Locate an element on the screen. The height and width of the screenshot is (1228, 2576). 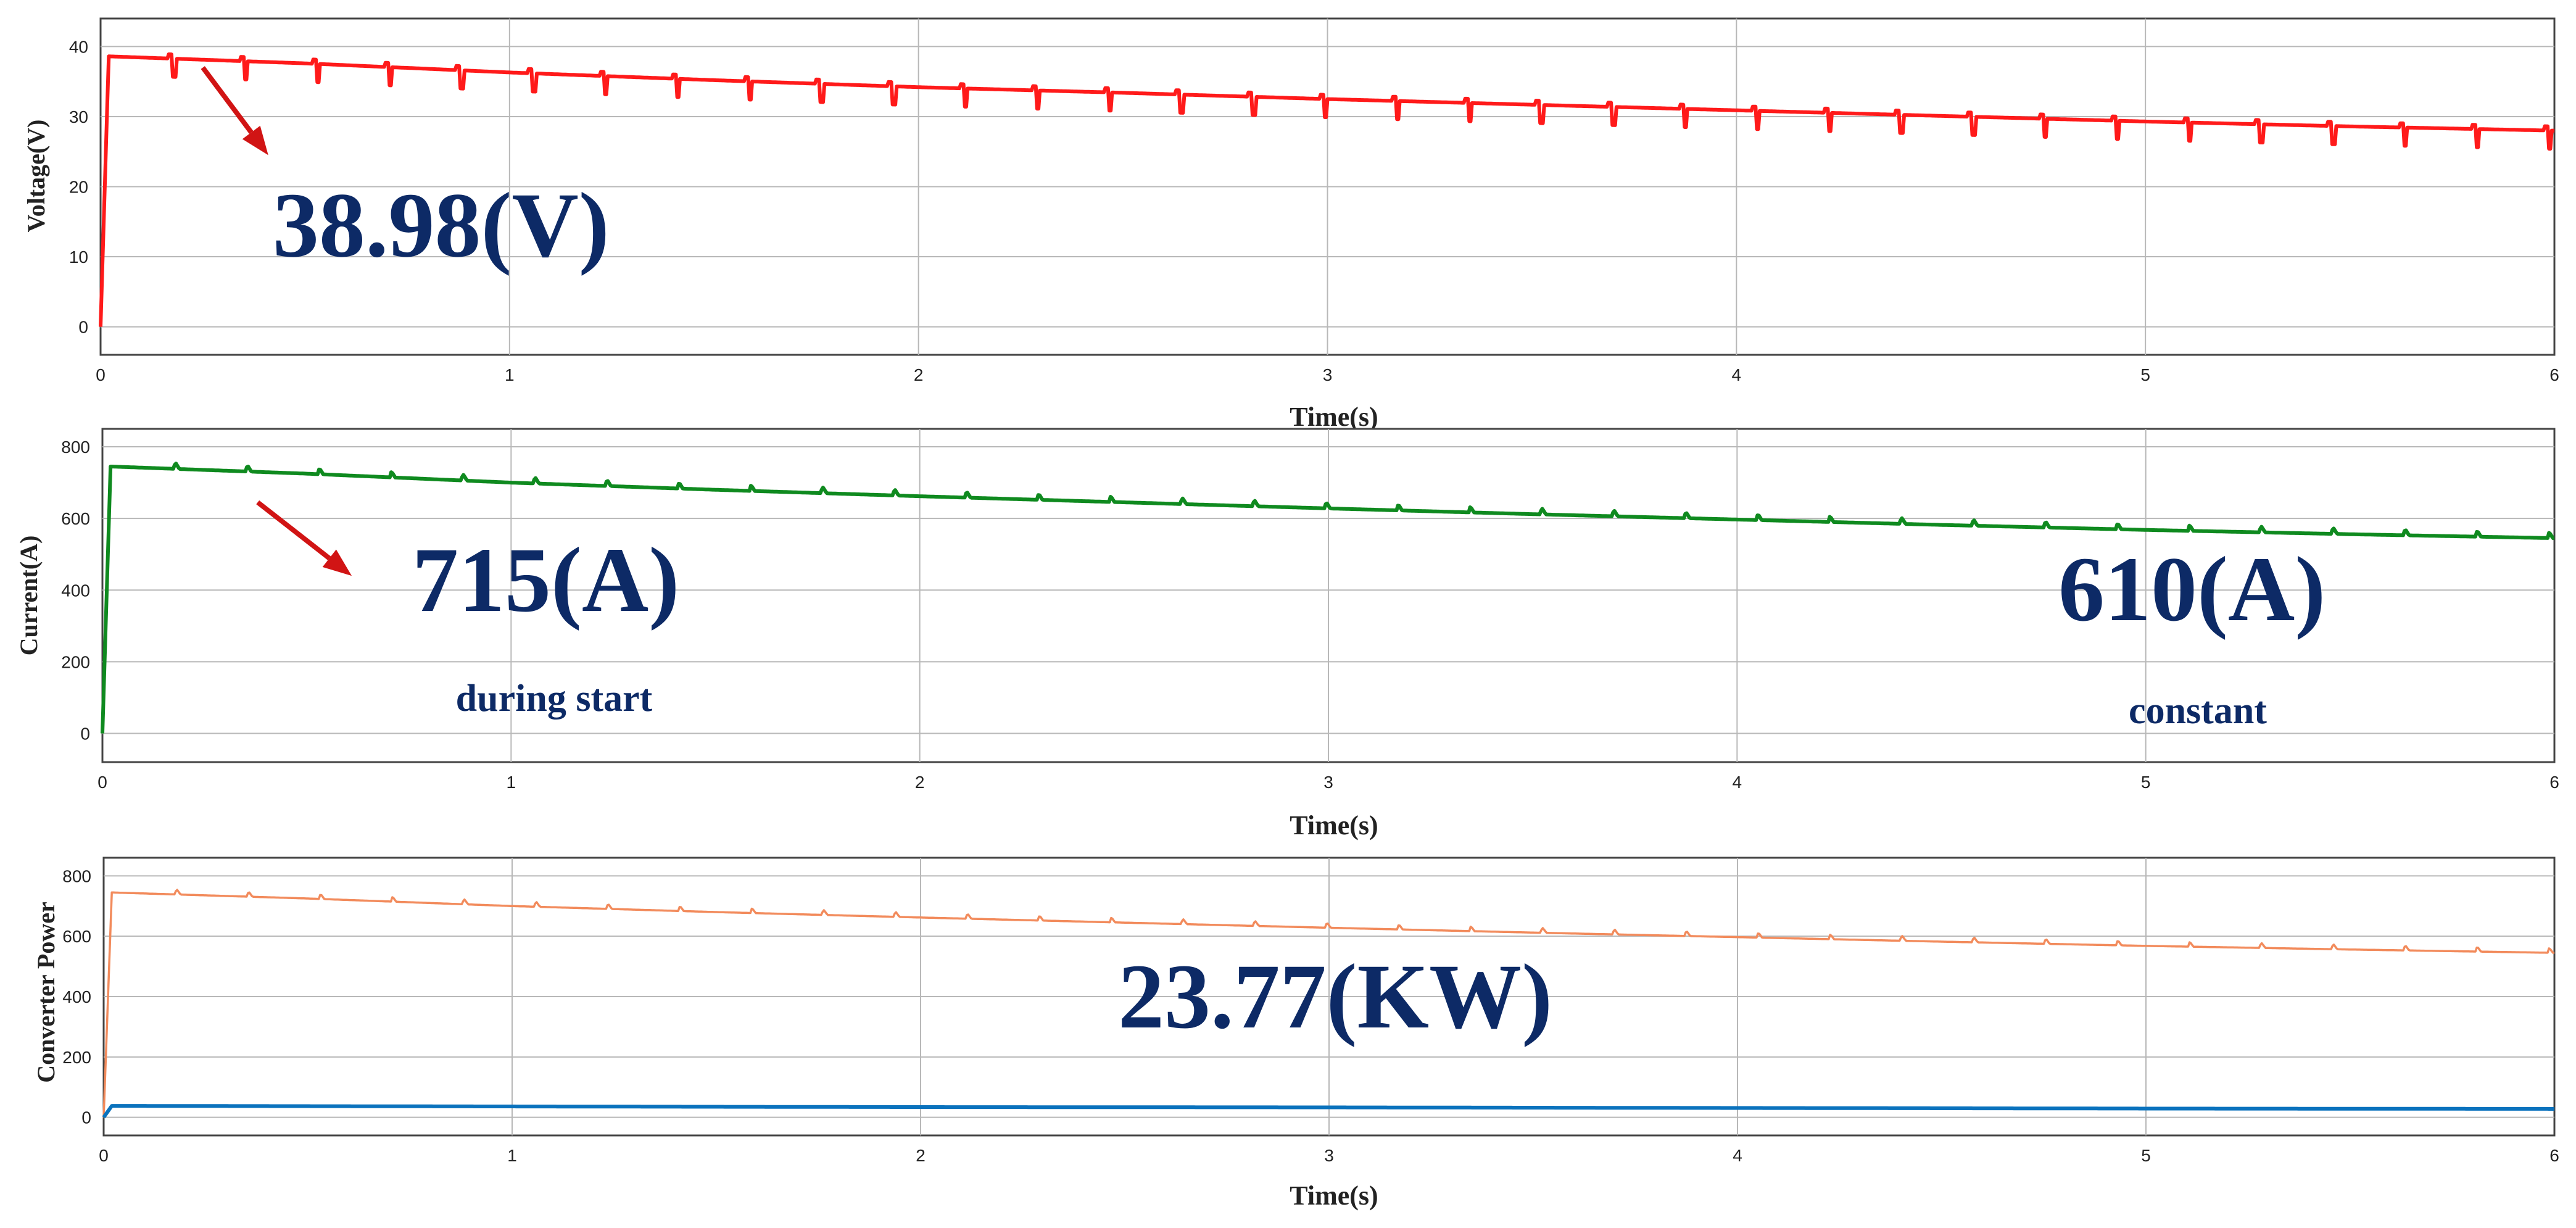
power-annotation: 23.77(KW) is located at coordinates (1335, 996).